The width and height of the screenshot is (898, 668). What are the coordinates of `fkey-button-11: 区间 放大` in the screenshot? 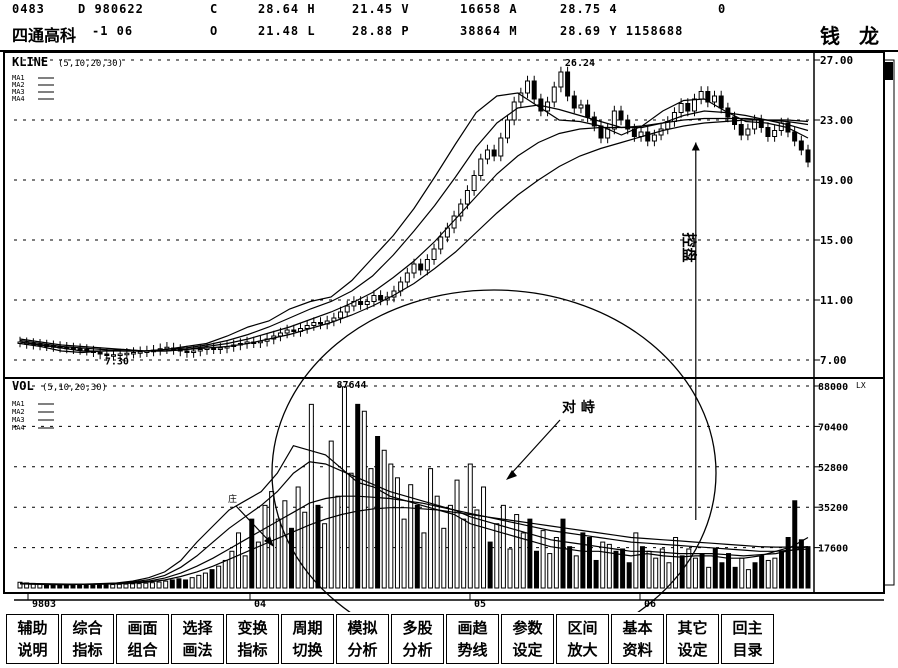 It's located at (582, 639).